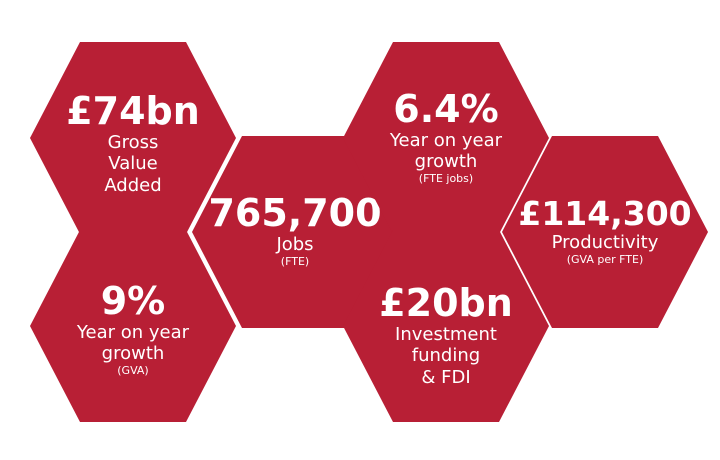 Image resolution: width=720 pixels, height=460 pixels. I want to click on hex-gva: £74bn Gross Value Added, so click(133, 138).